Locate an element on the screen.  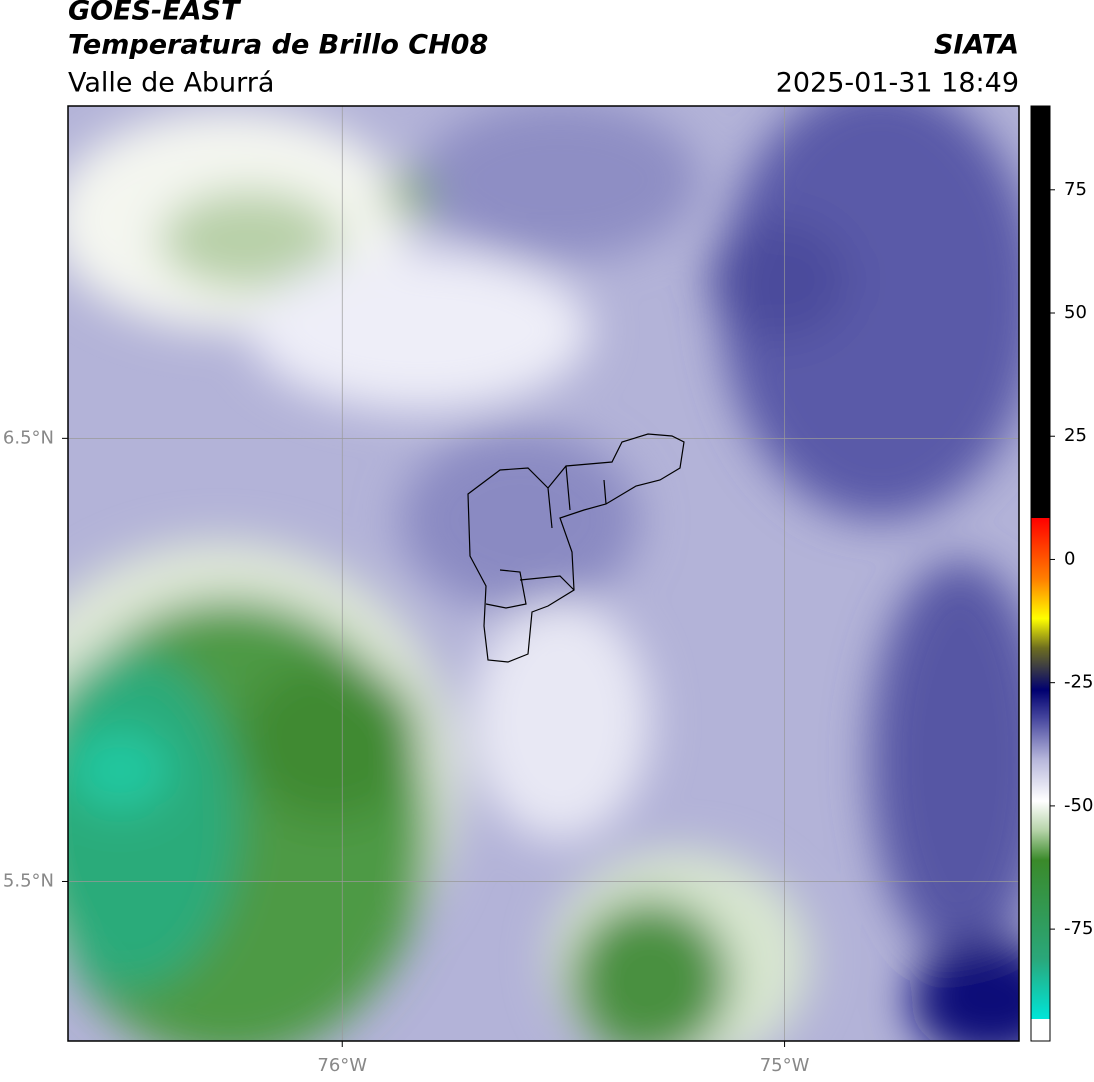
y-tick-label: 6.5°N is located at coordinates (28, 437).